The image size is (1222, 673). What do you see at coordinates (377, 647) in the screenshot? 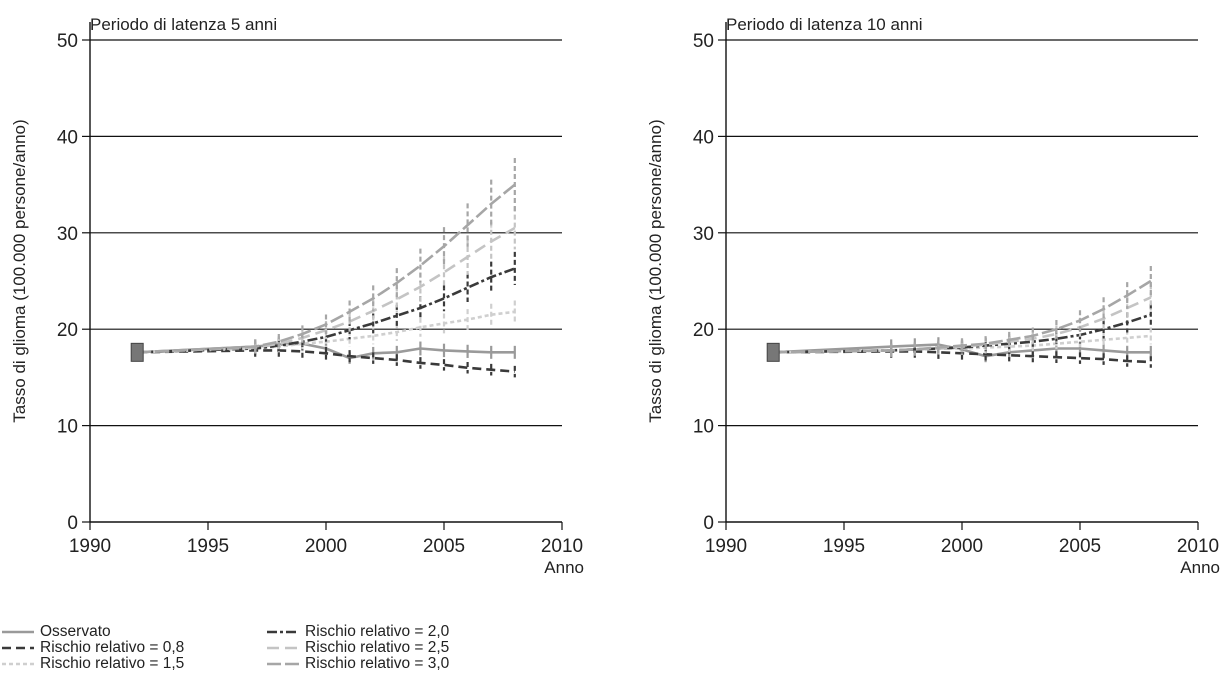
I see `legend-label-rr-2-5: Rischio relativo = 2,5` at bounding box center [377, 647].